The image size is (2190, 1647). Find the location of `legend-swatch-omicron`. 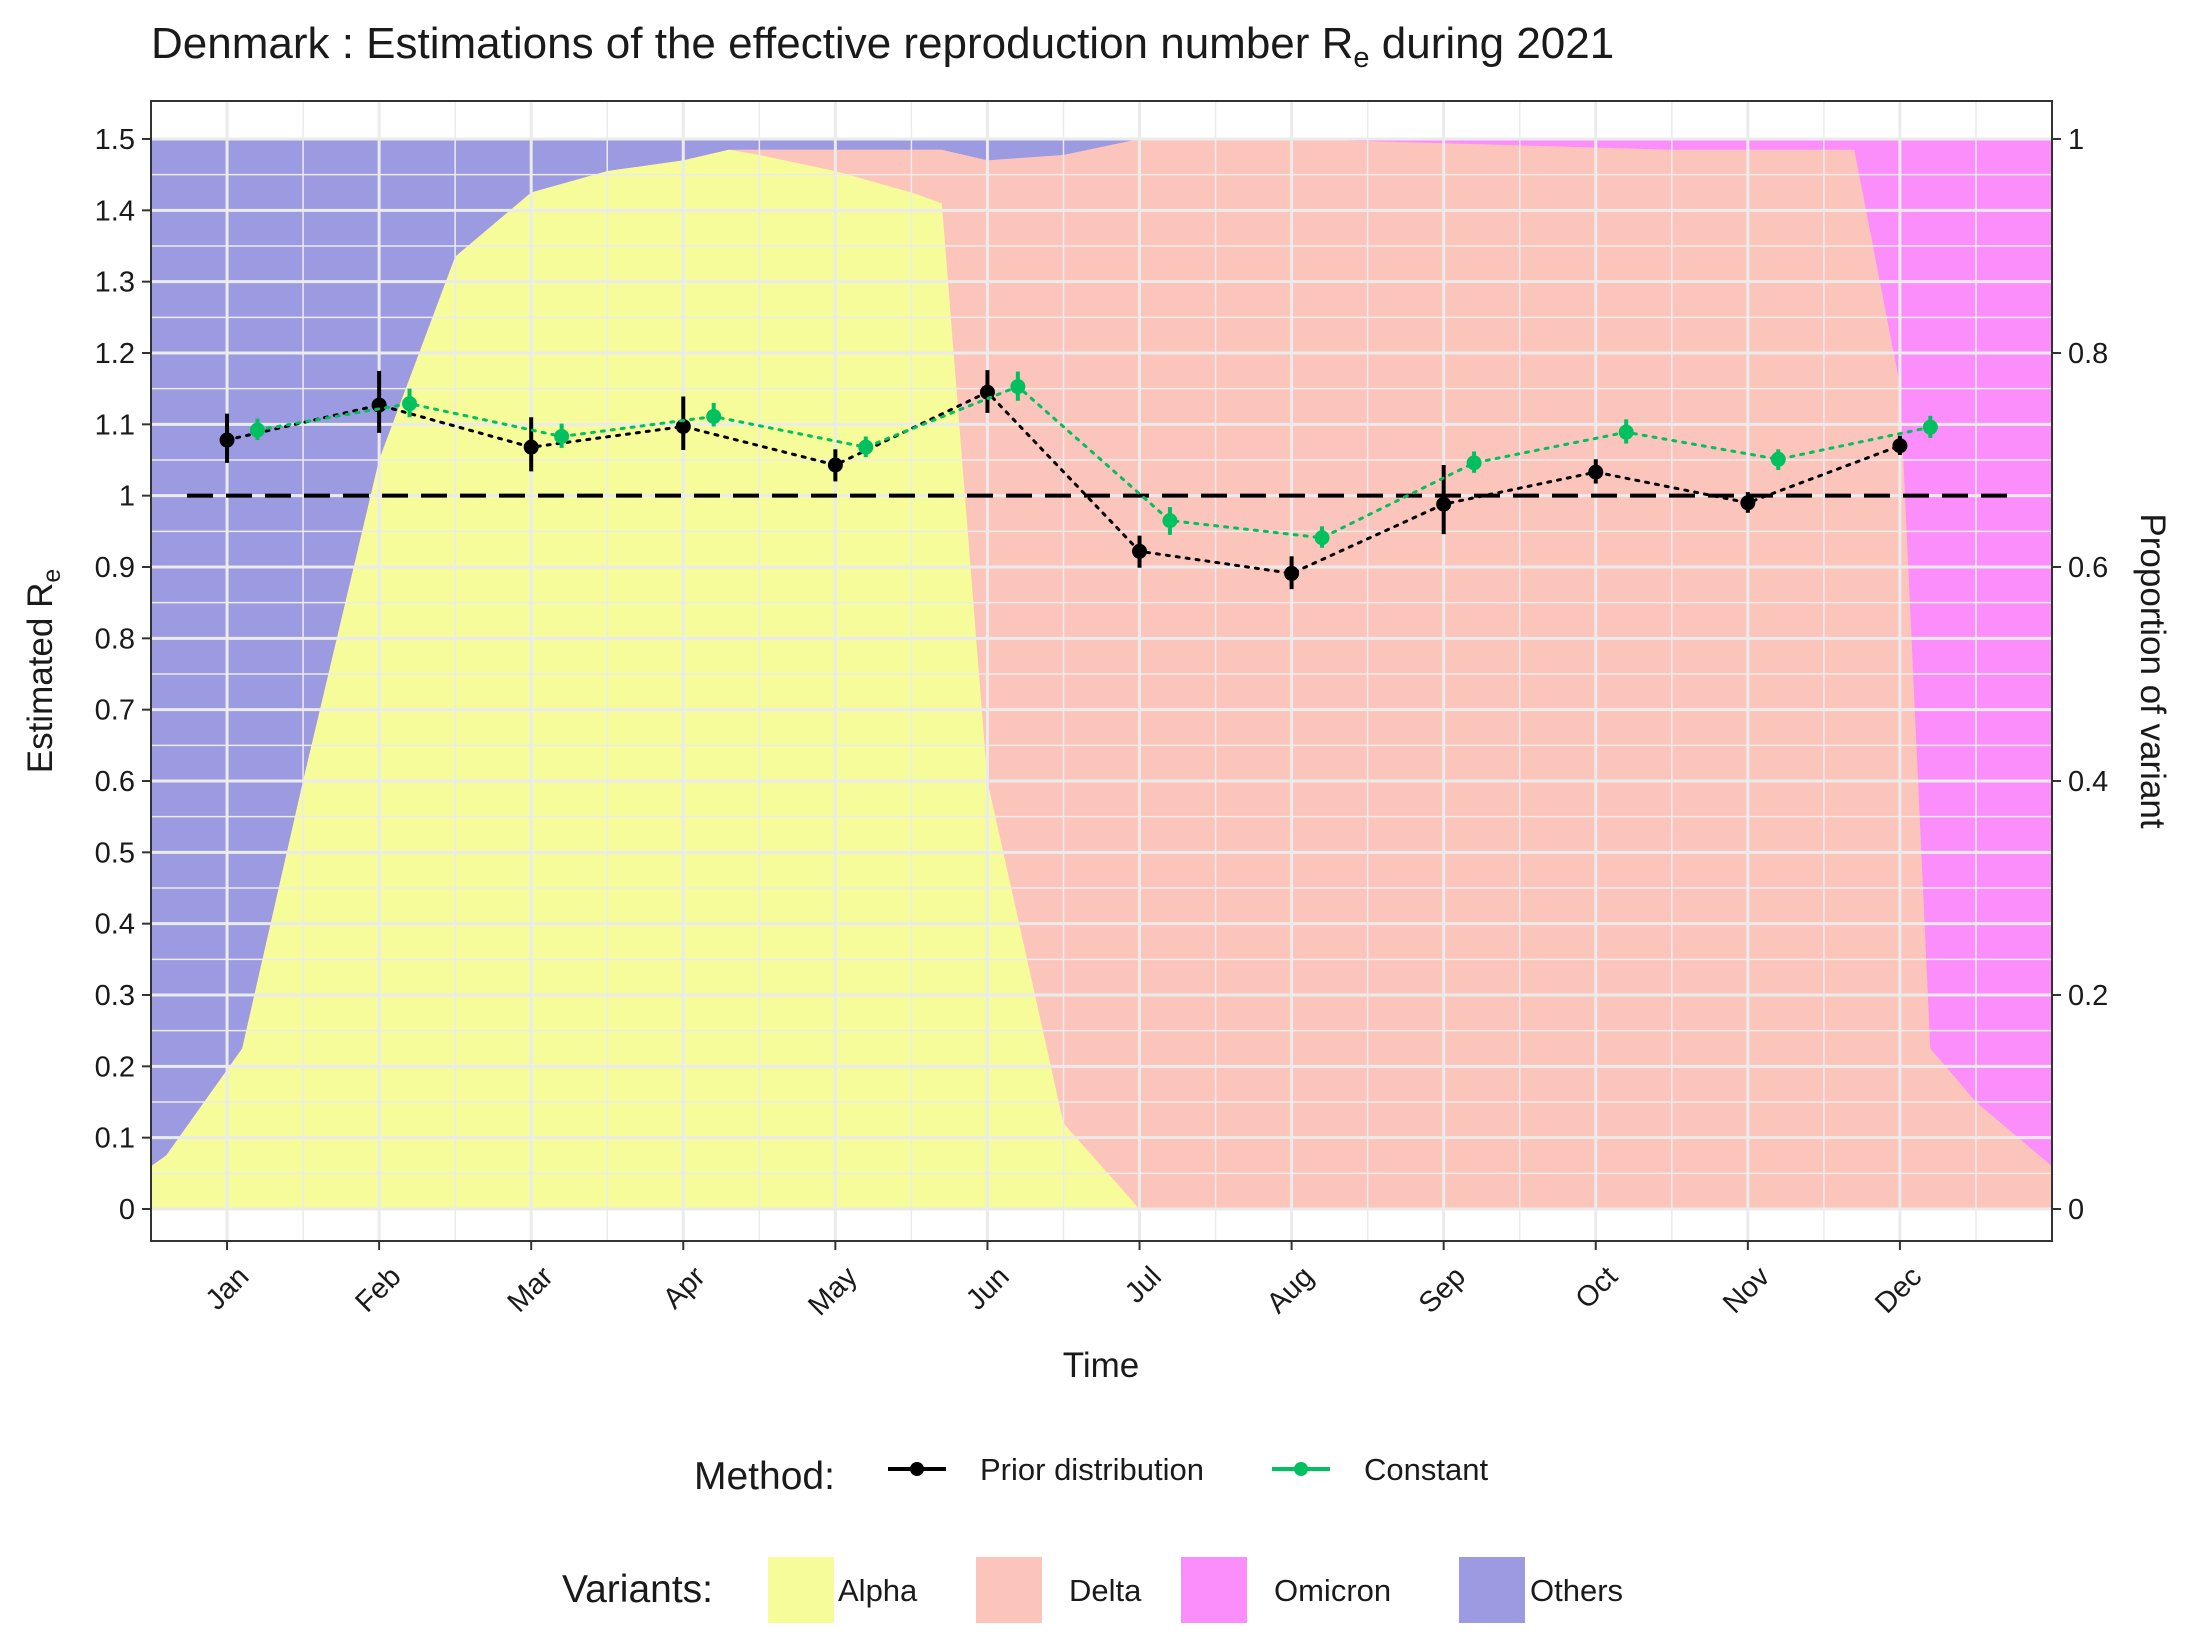

legend-swatch-omicron is located at coordinates (1214, 1590).